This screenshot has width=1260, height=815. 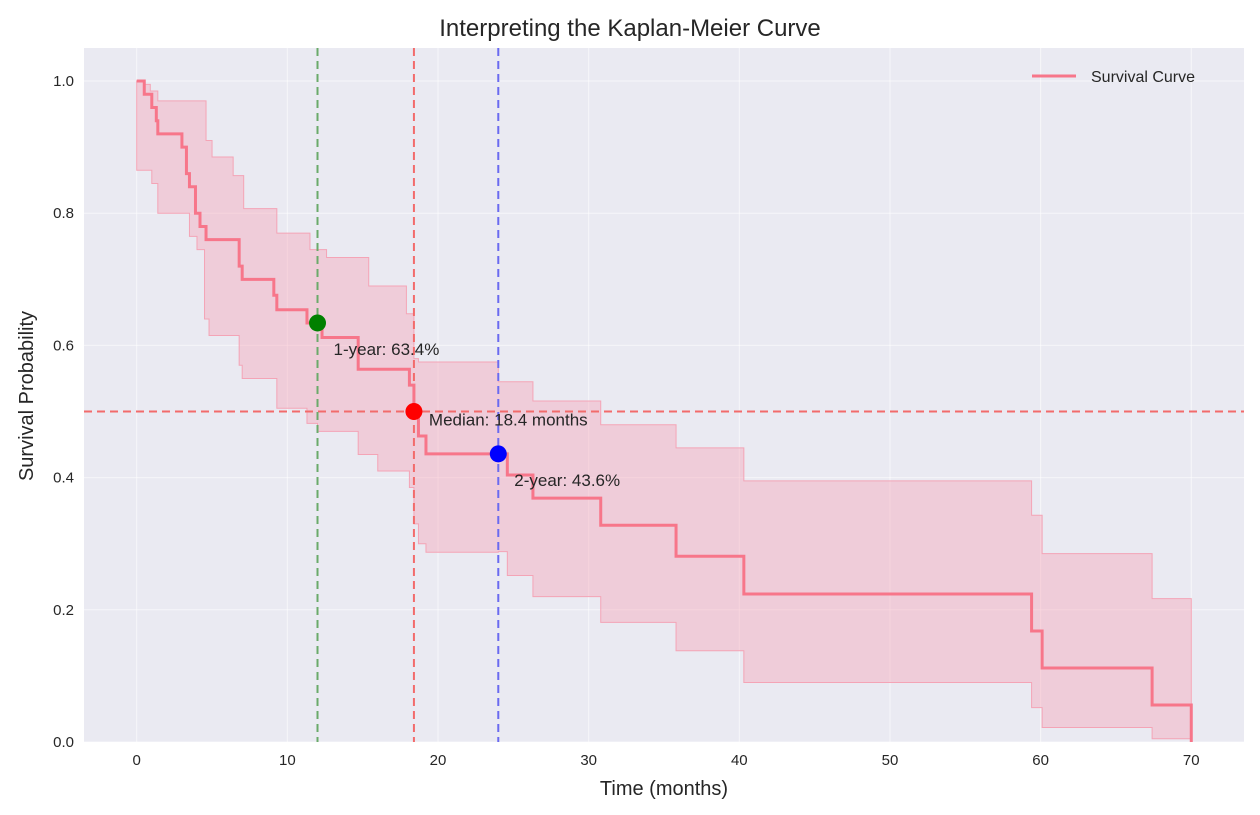 I want to click on y-tick-label: 0.4, so click(x=63, y=478).